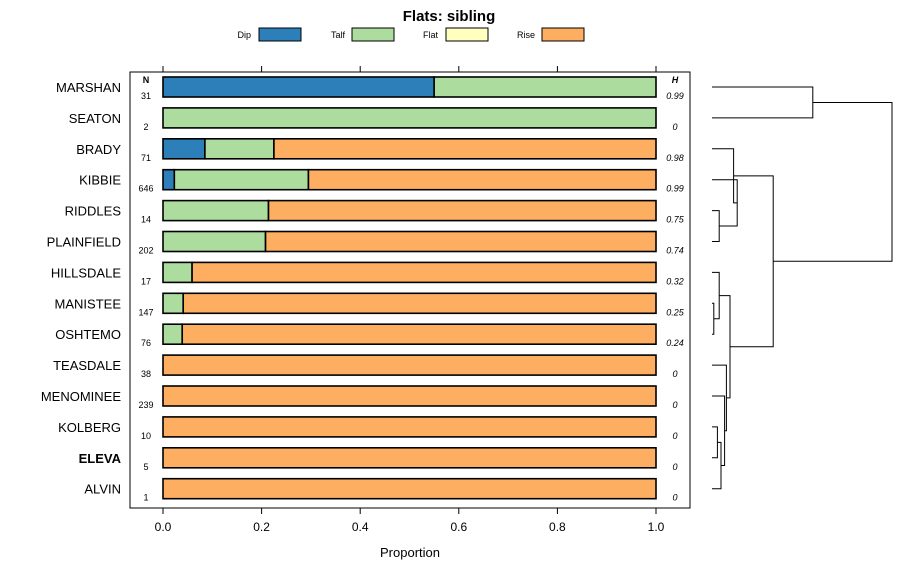 This screenshot has height=580, width=900. I want to click on bar-segment-kibbie-rise, so click(482, 179).